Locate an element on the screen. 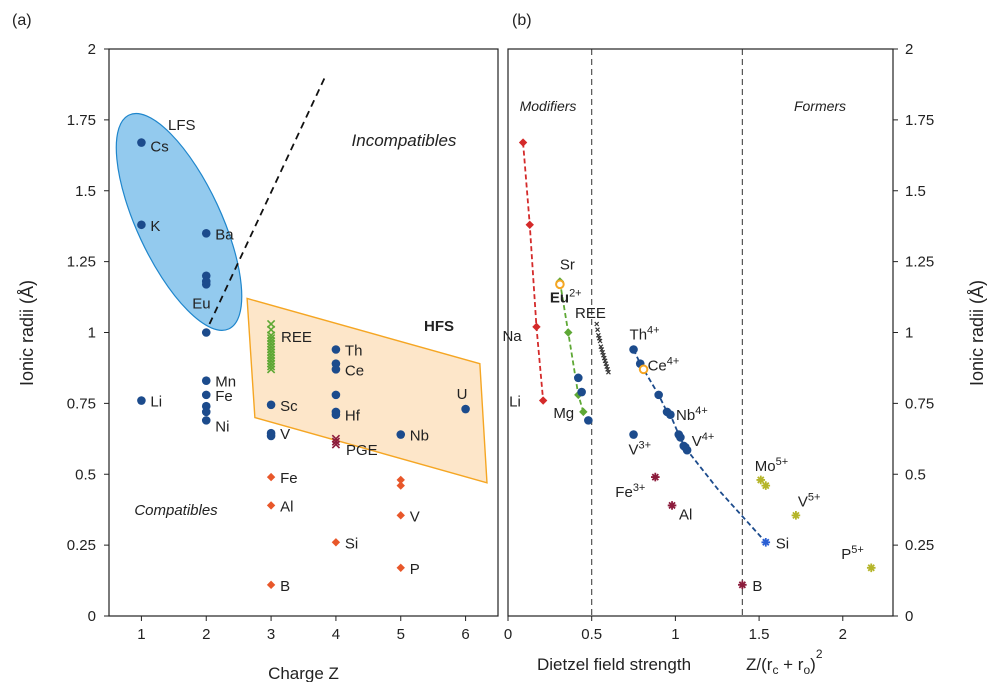 This screenshot has width=993, height=682. x-axis-formula: Z/(rc + ro)2 is located at coordinates (784, 662).